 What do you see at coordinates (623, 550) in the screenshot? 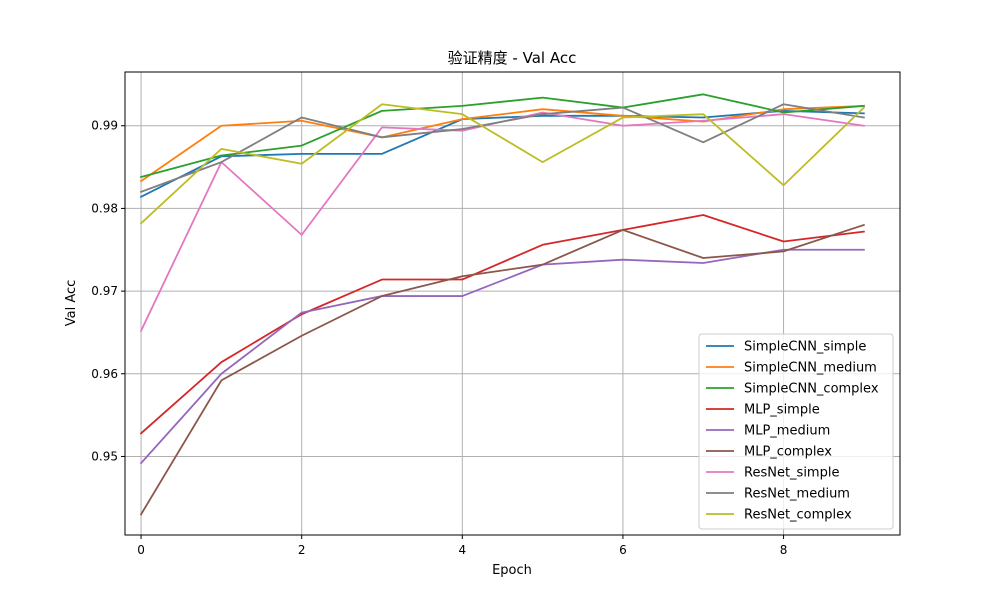
I see `x-tick-label: 6` at bounding box center [623, 550].